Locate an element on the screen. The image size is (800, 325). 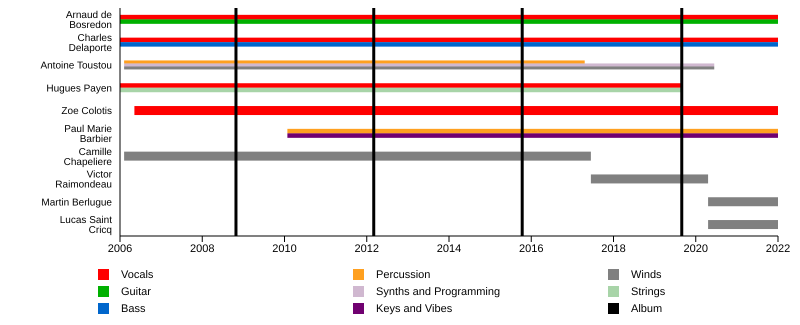
y-tick-label: Hugues Payen is located at coordinates (79, 88).